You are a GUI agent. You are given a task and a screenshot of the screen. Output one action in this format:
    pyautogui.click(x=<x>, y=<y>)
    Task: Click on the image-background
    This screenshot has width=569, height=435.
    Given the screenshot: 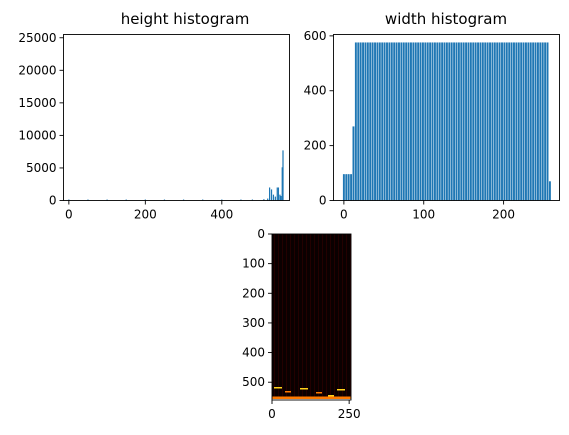 What is the action you would take?
    pyautogui.click(x=311, y=317)
    